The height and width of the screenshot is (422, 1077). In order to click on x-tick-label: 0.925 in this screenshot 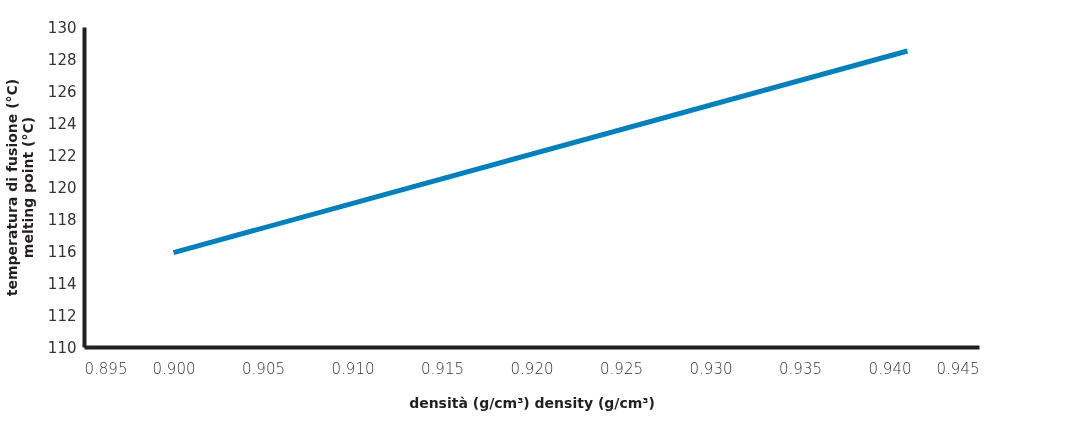, I will do `click(621, 368)`.